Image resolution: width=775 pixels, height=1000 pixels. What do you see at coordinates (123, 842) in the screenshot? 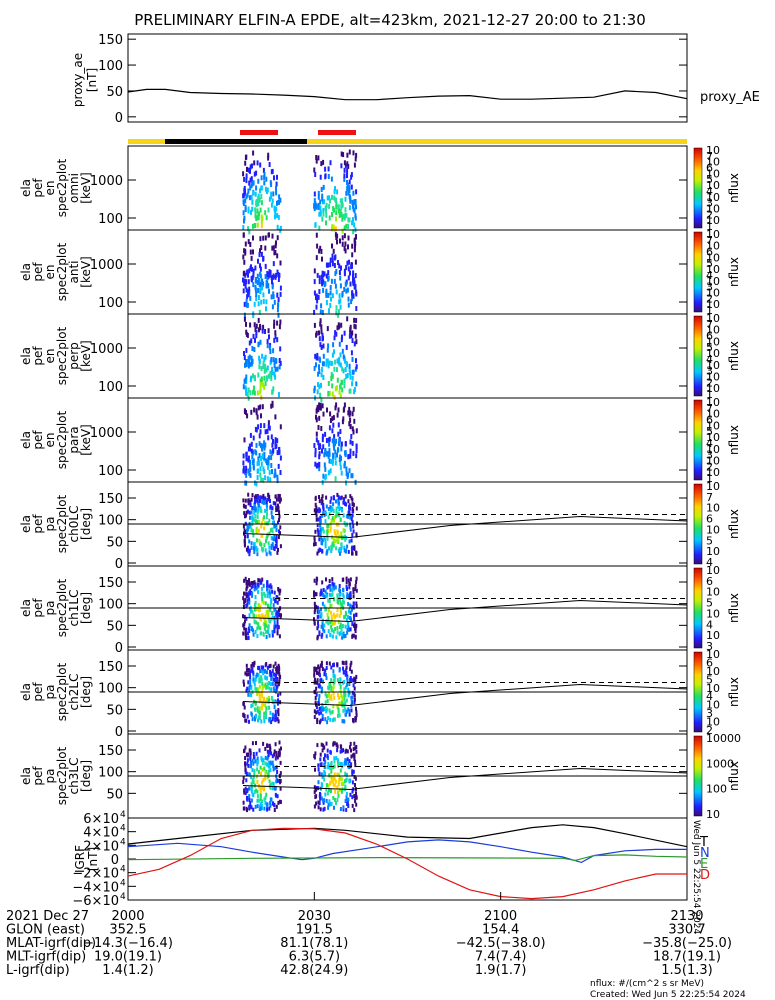
I see `igrf-tick-exponent: 4` at bounding box center [123, 842].